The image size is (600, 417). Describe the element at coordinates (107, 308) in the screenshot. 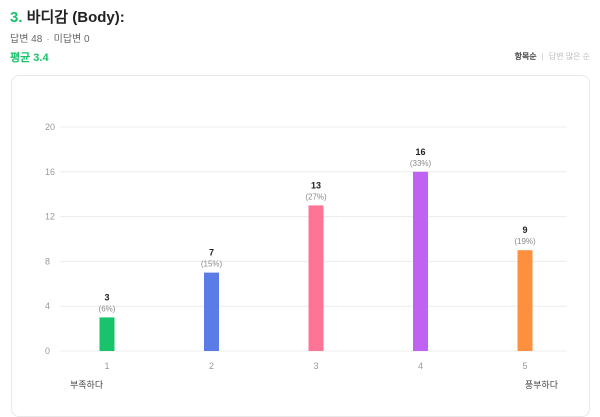

I see `bar-percent-label: (6%)` at that location.